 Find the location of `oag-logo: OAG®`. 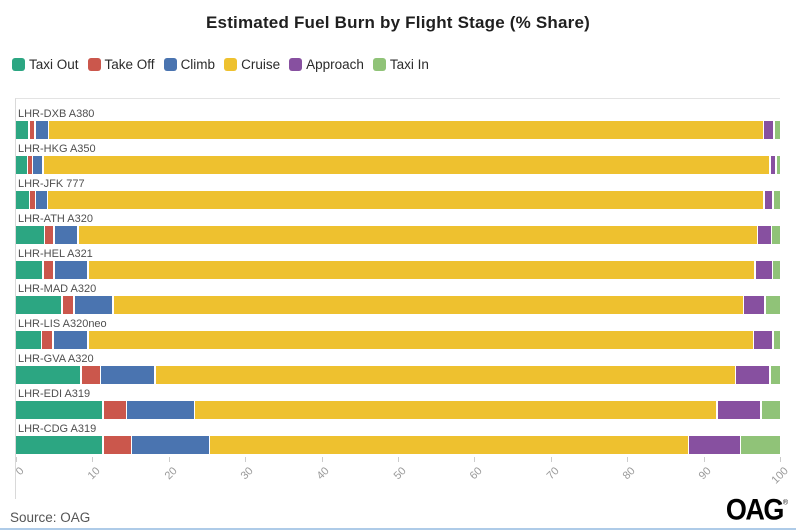

oag-logo: OAG® is located at coordinates (757, 510).